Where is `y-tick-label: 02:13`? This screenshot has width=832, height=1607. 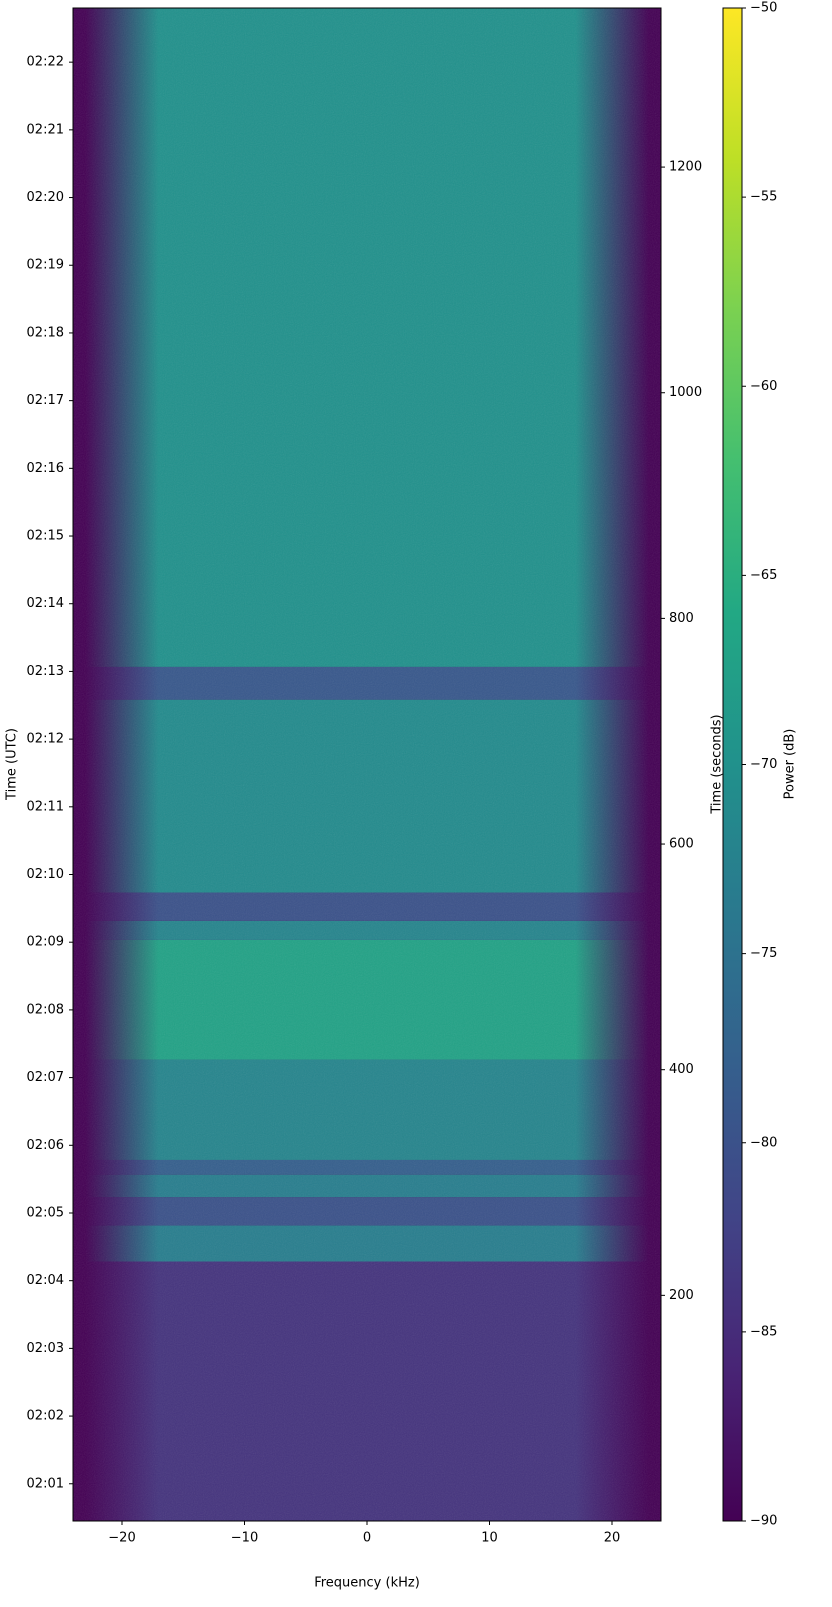 y-tick-label: 02:13 is located at coordinates (45, 671).